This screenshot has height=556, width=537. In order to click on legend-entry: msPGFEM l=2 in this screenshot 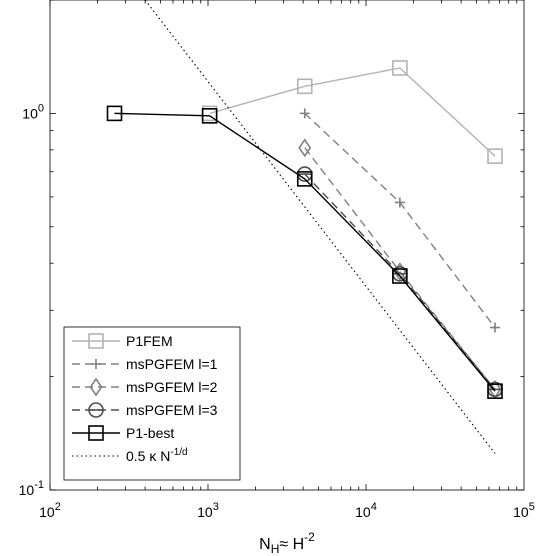, I will do `click(145, 387)`.